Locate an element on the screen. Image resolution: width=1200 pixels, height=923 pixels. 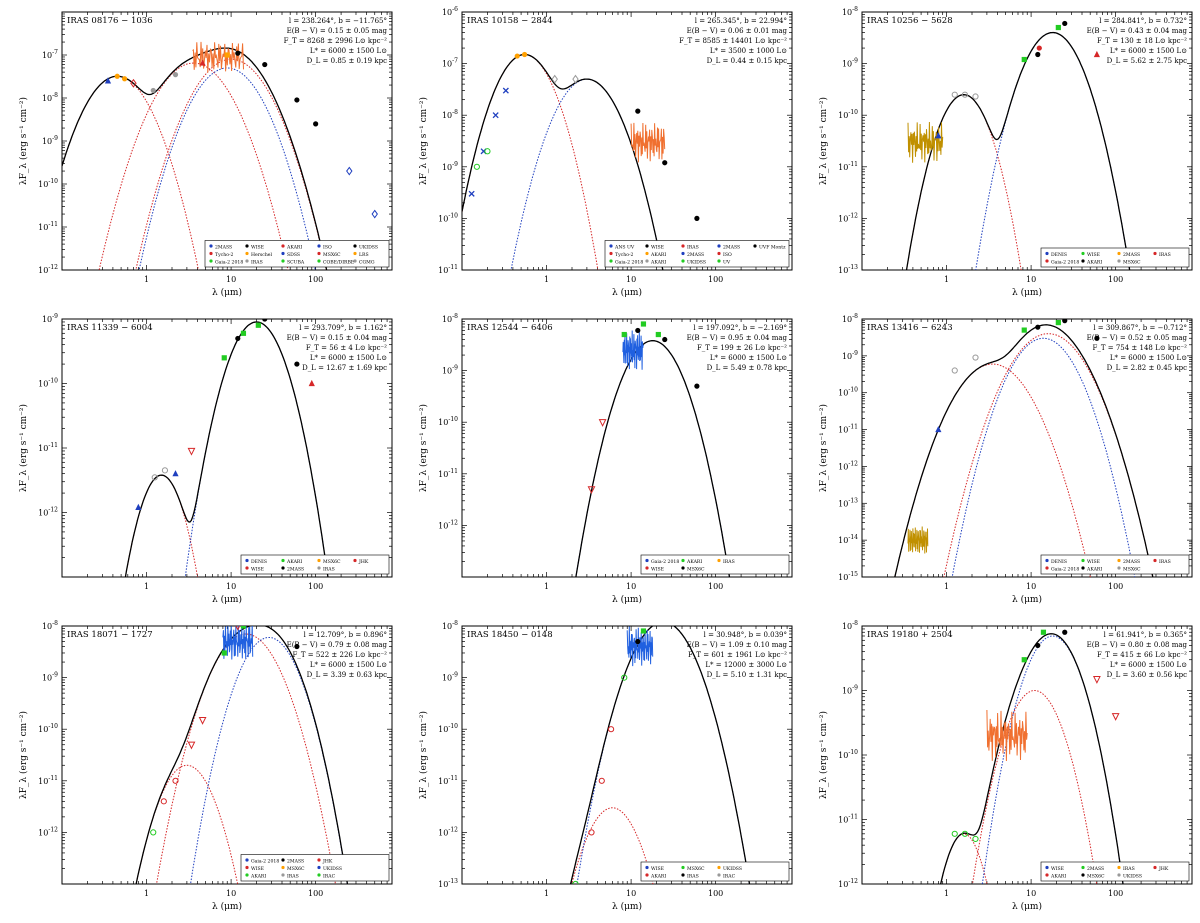
hot-dust-component is located at coordinates (1043, 457).